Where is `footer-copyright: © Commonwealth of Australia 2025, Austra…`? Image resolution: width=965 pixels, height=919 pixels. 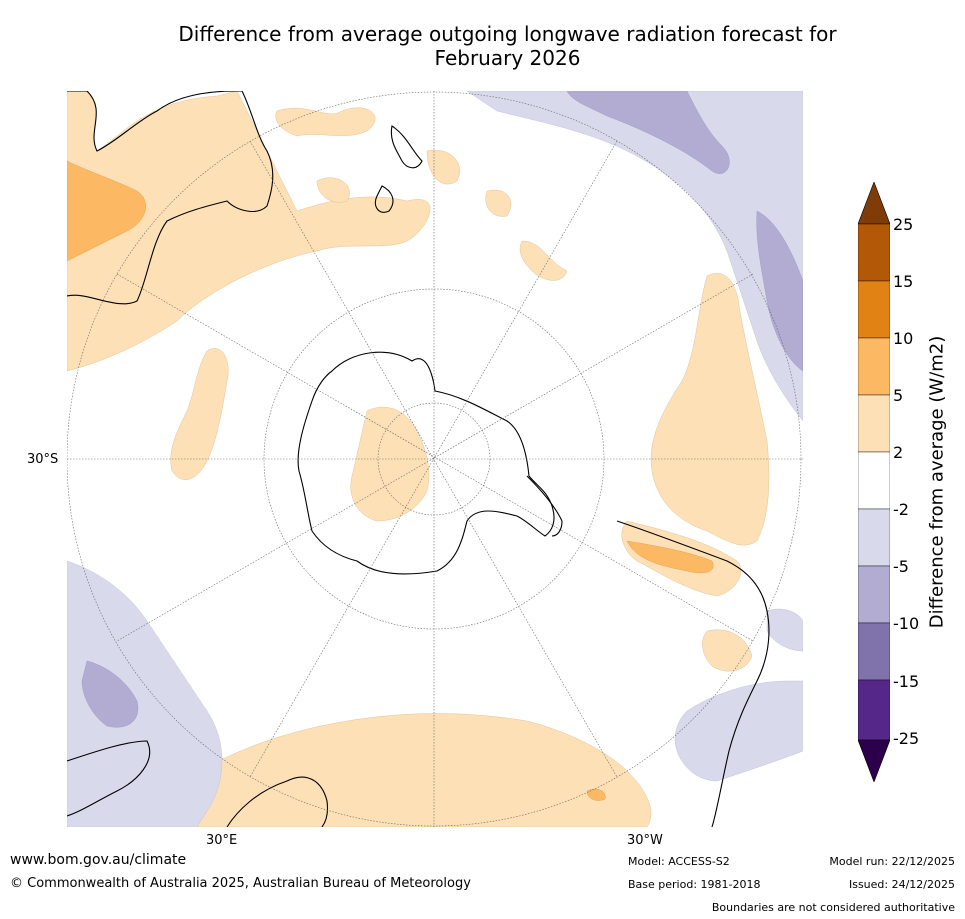 footer-copyright: © Commonwealth of Australia 2025, Austra… is located at coordinates (240, 883).